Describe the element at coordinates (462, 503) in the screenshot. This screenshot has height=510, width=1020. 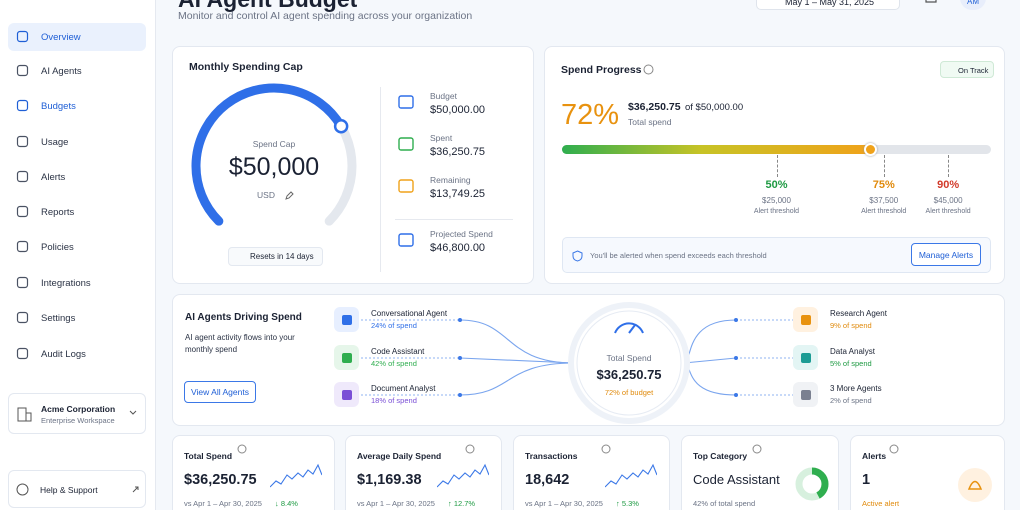
I see `metric-change: ↑ 12.7%` at that location.